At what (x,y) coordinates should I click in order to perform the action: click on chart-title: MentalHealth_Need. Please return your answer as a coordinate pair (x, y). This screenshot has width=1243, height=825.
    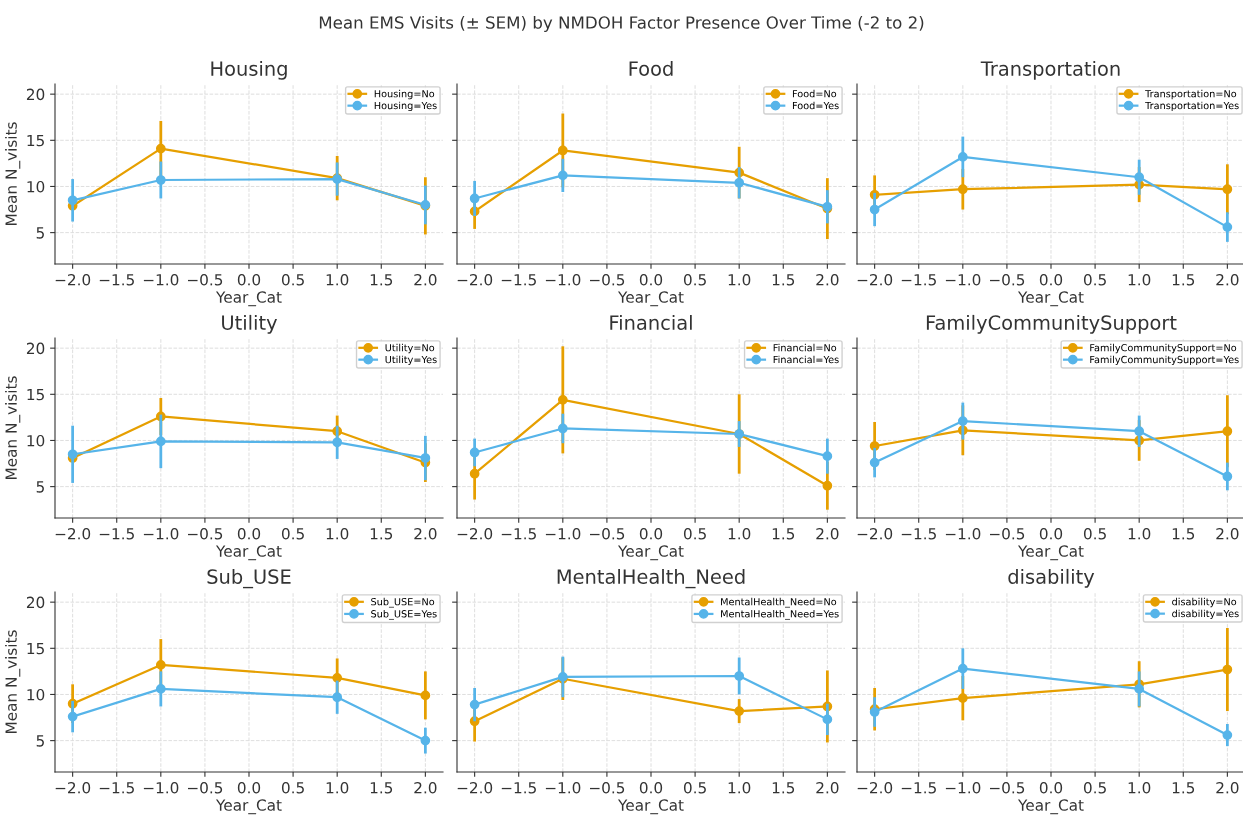
    Looking at the image, I should click on (651, 578).